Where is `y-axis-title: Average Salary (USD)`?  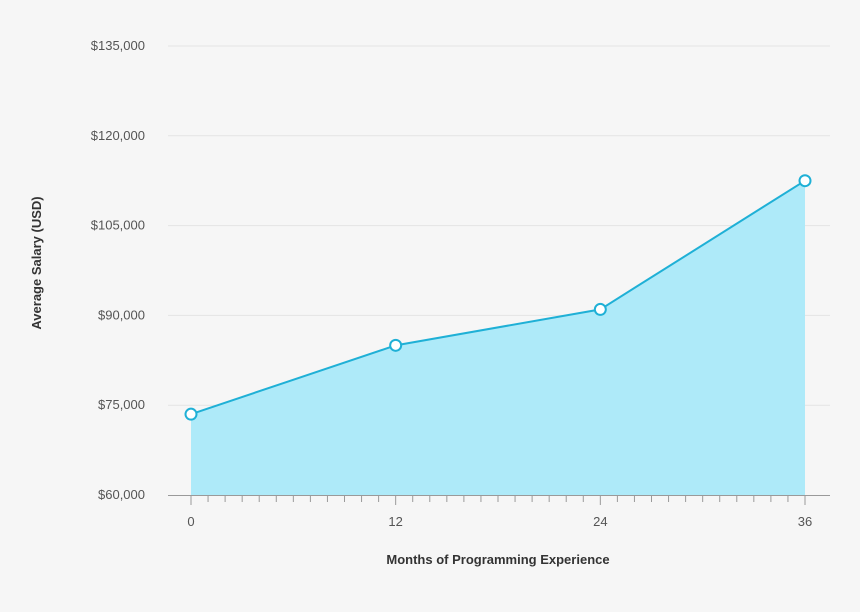 y-axis-title: Average Salary (USD) is located at coordinates (36, 262).